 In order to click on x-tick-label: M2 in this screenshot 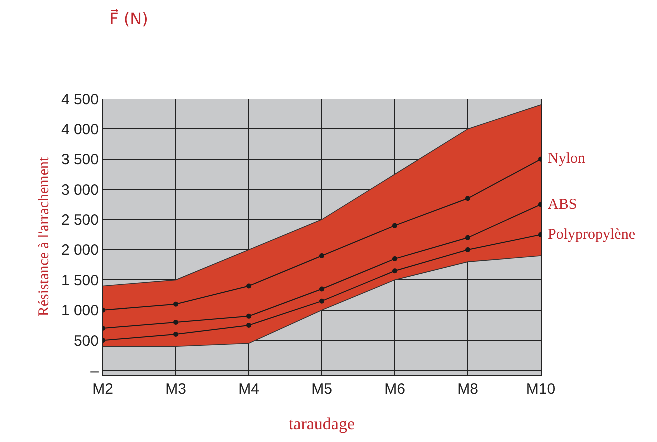, I will do `click(103, 389)`.